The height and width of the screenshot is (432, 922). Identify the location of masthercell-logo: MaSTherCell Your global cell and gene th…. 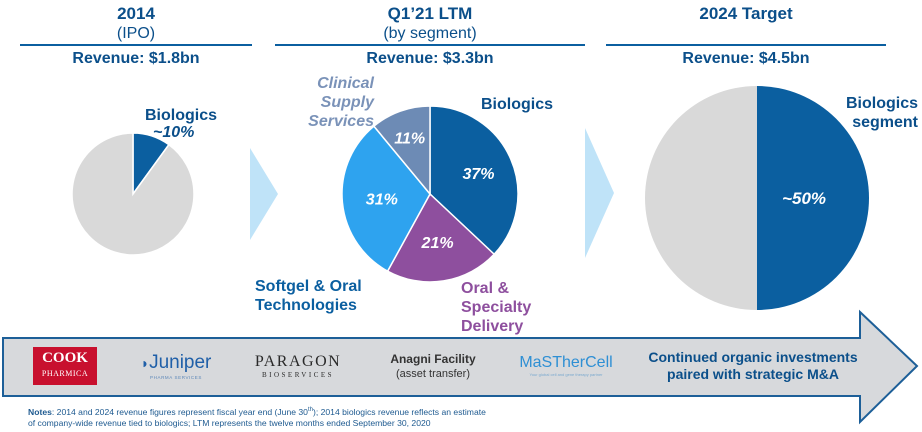
(566, 366).